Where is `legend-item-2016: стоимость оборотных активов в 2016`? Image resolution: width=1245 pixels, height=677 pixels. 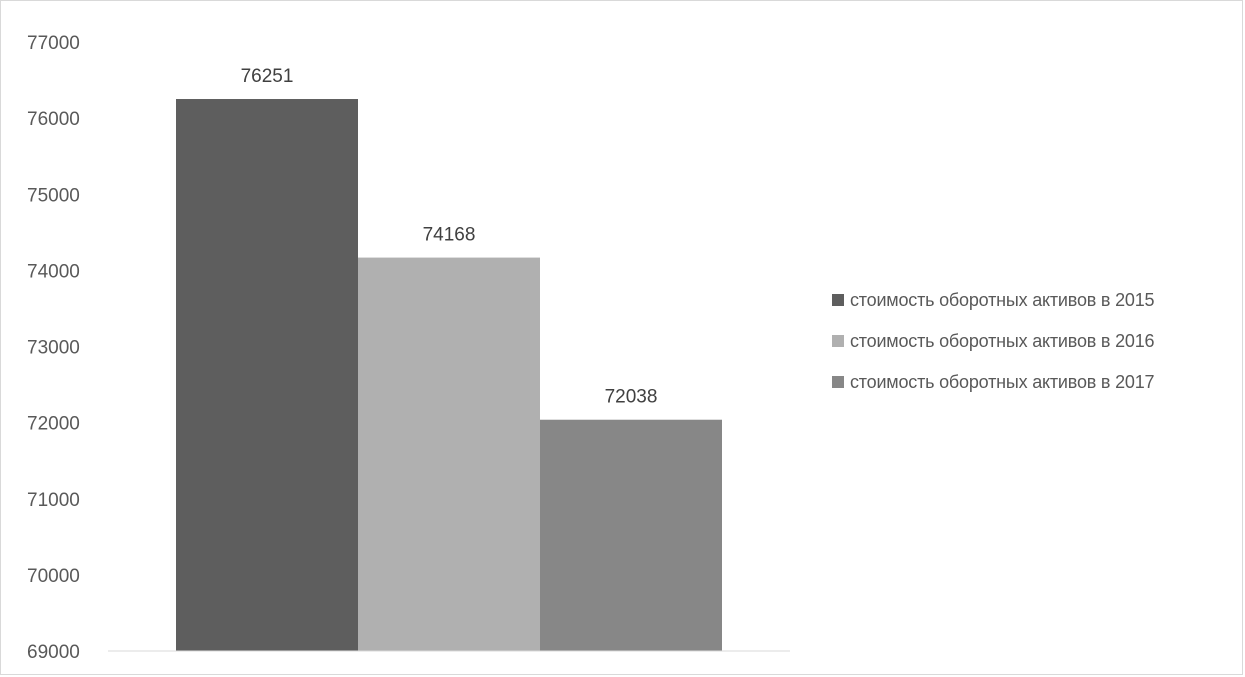
legend-item-2016: стоимость оборотных активов в 2016 is located at coordinates (1037, 341).